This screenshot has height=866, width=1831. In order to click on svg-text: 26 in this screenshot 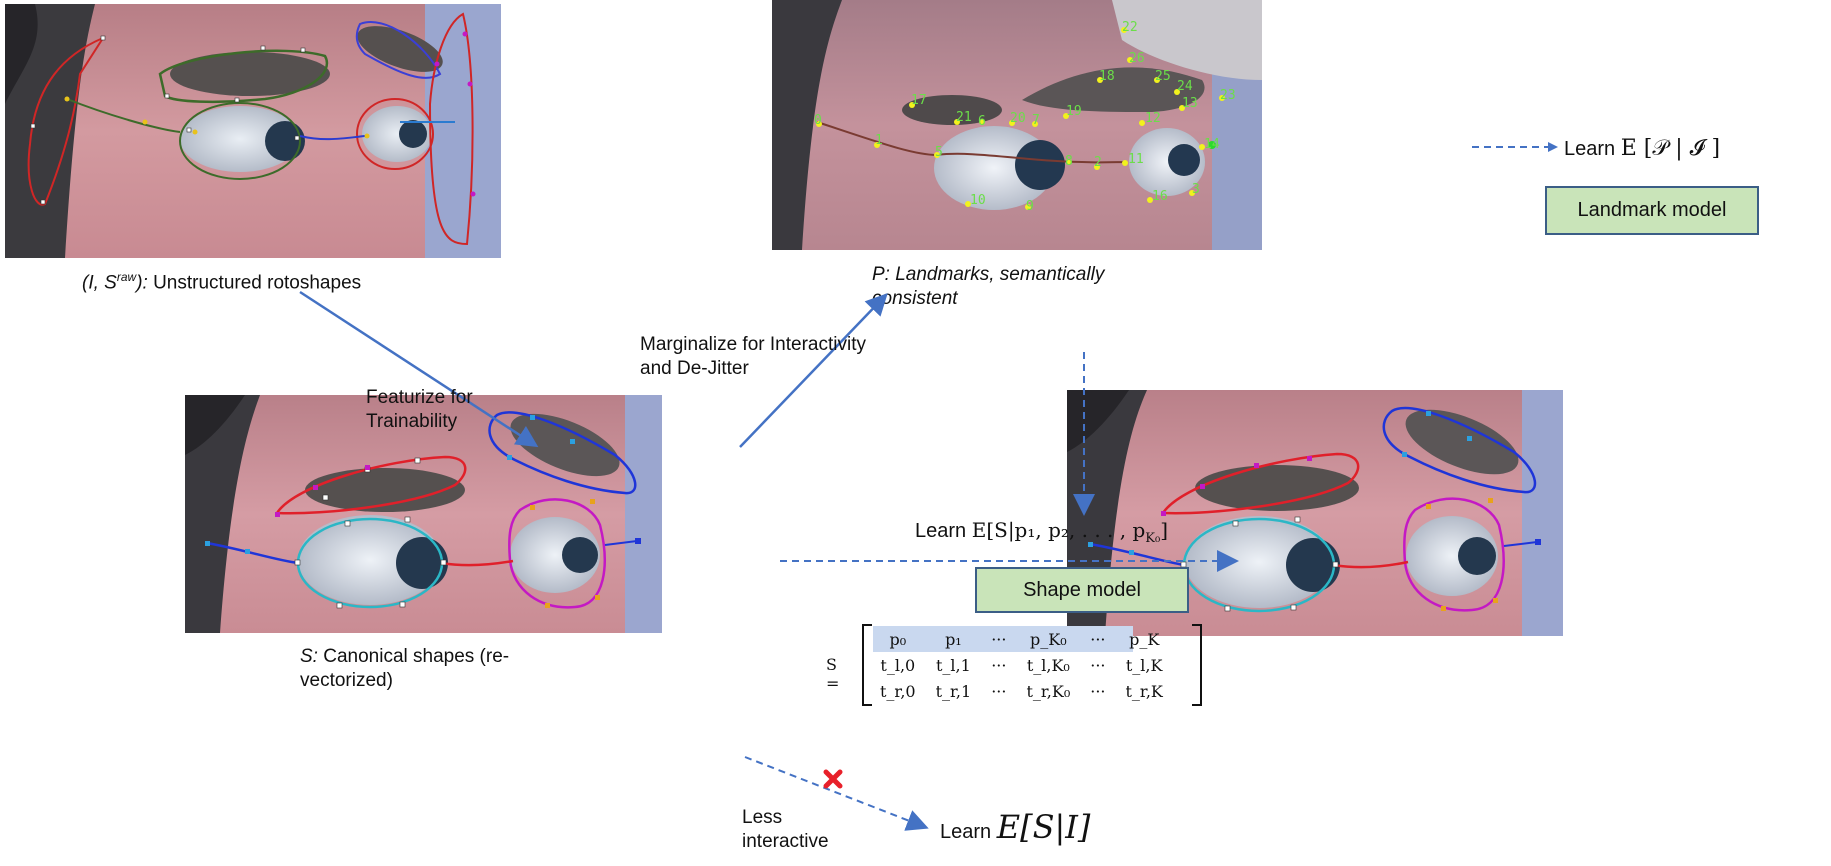, I will do `click(1137, 58)`.